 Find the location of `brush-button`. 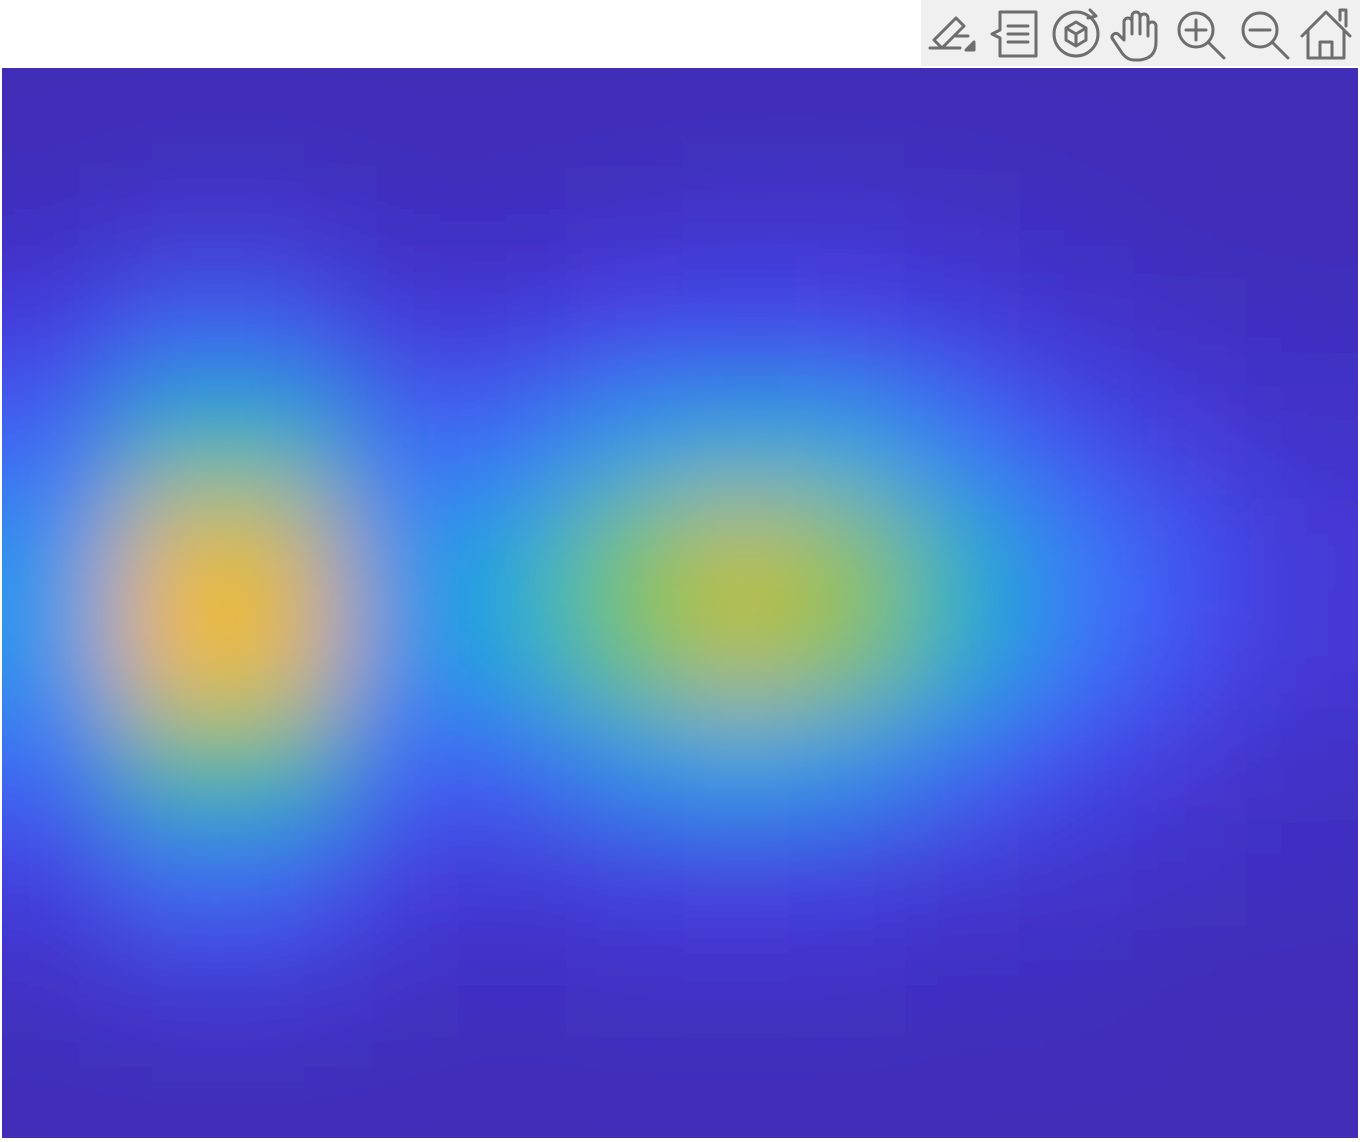

brush-button is located at coordinates (952, 34).